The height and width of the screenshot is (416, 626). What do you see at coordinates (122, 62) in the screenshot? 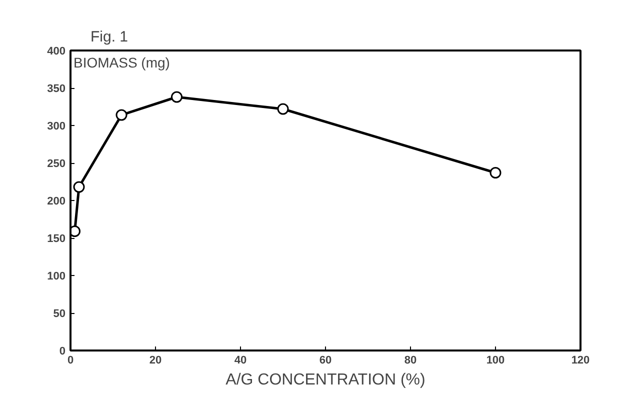
I see `y-axis-title: BIOMASS (mg)` at bounding box center [122, 62].